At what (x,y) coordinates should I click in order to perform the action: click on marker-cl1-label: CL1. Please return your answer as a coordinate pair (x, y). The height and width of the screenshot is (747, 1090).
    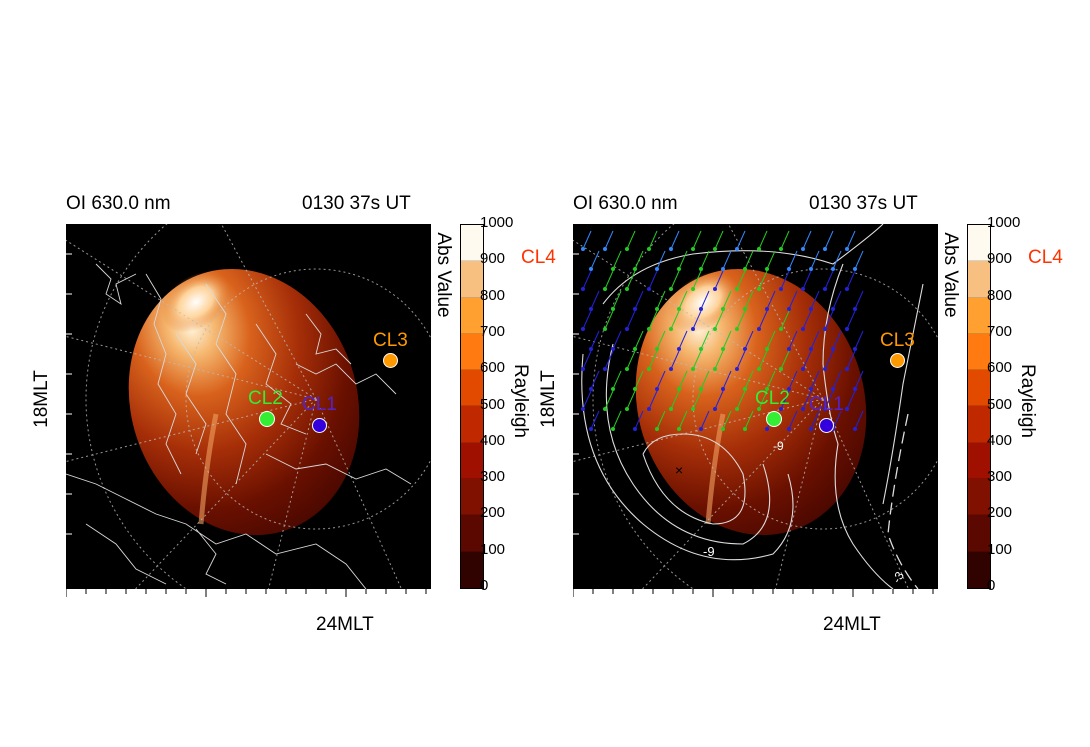
    Looking at the image, I should click on (319, 404).